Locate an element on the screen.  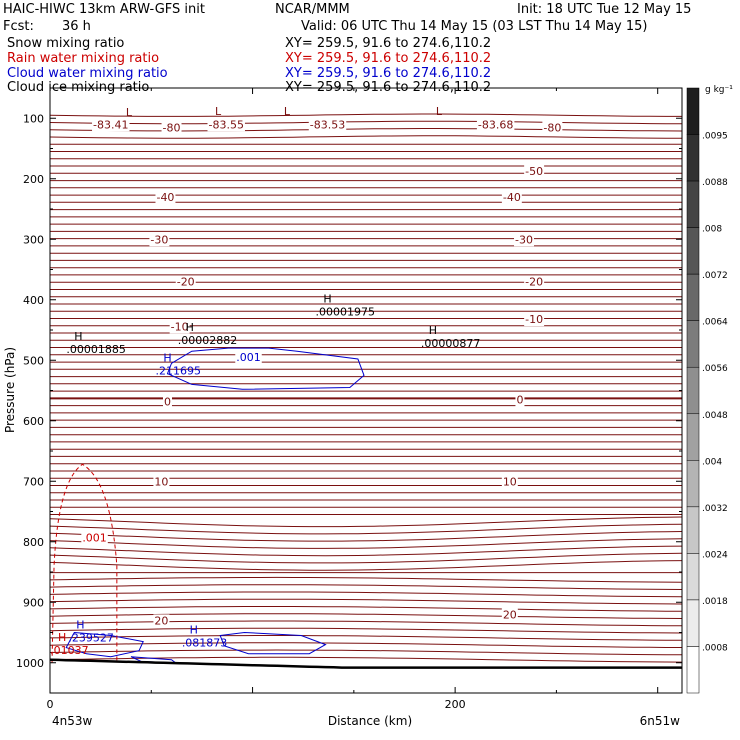
cloud-water-label: .001 is located at coordinates (248, 357).